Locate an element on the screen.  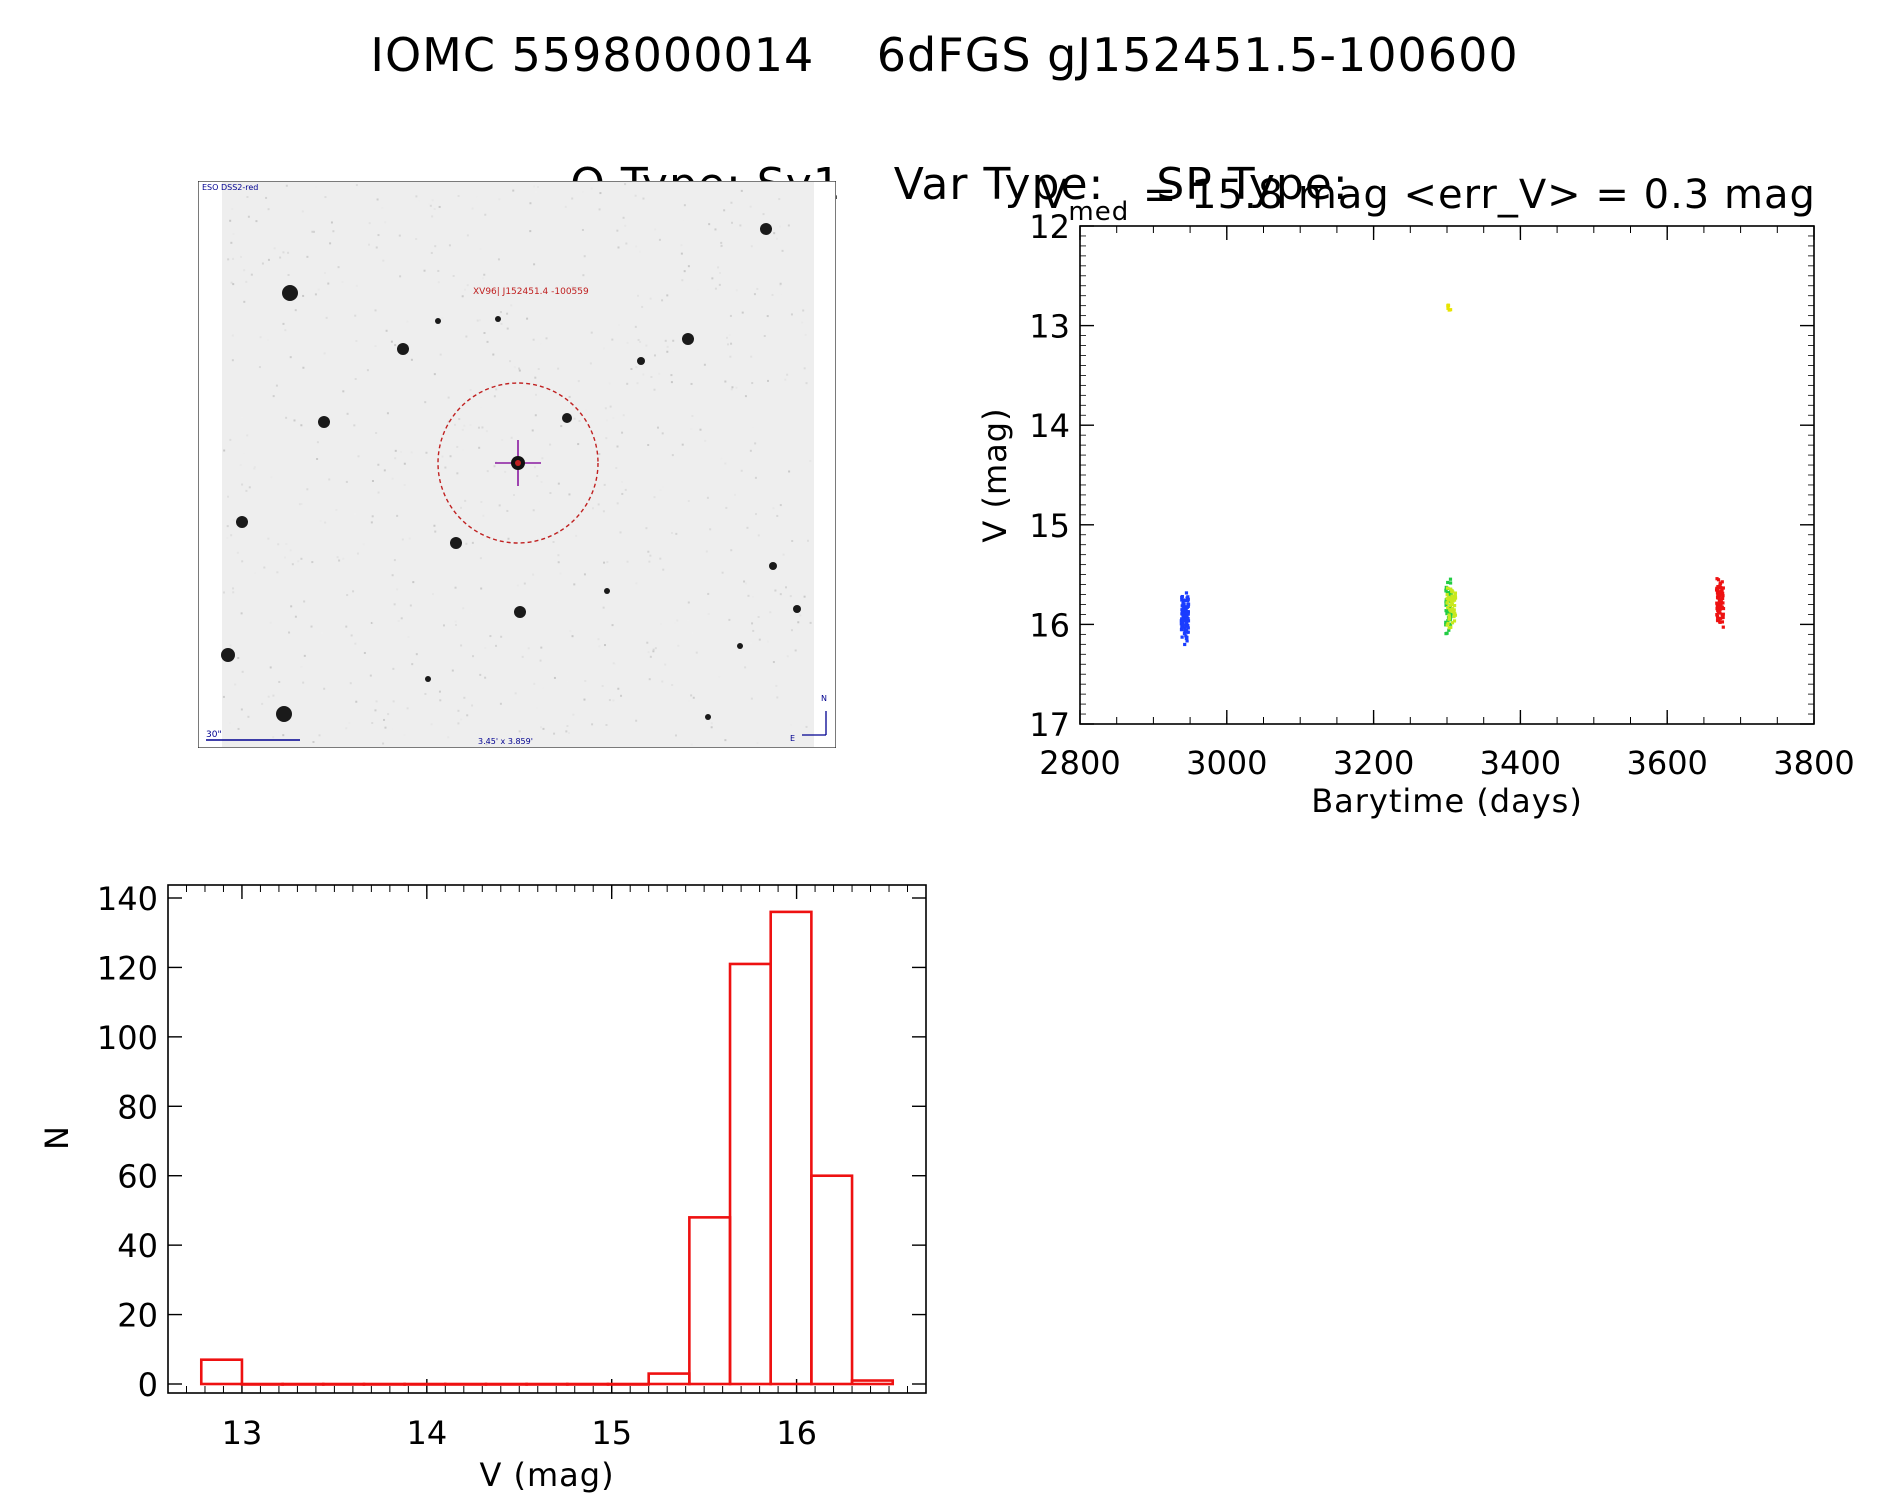
compass-north: N is located at coordinates (824, 698).